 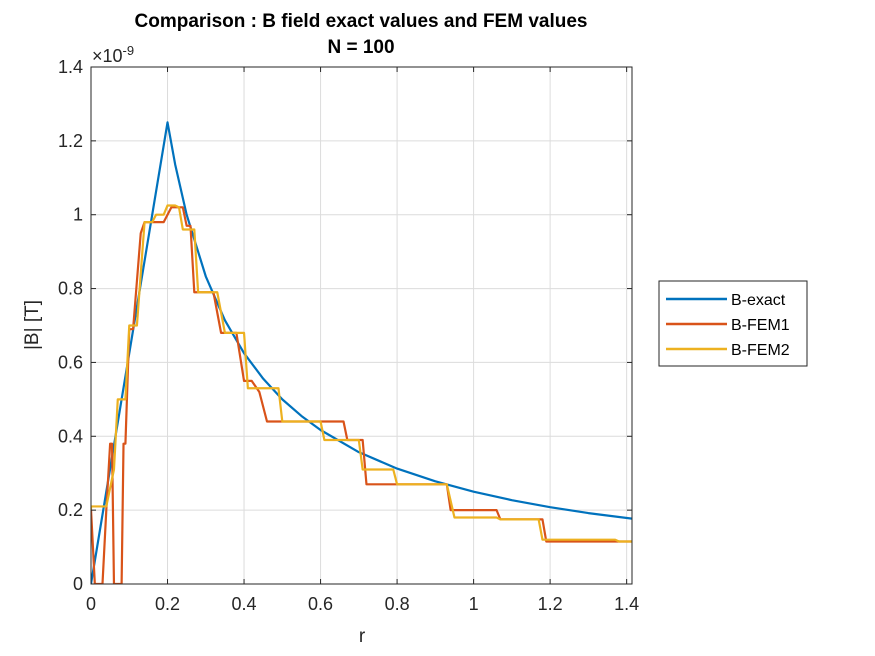 I want to click on x-axis-label: r, so click(x=362, y=636).